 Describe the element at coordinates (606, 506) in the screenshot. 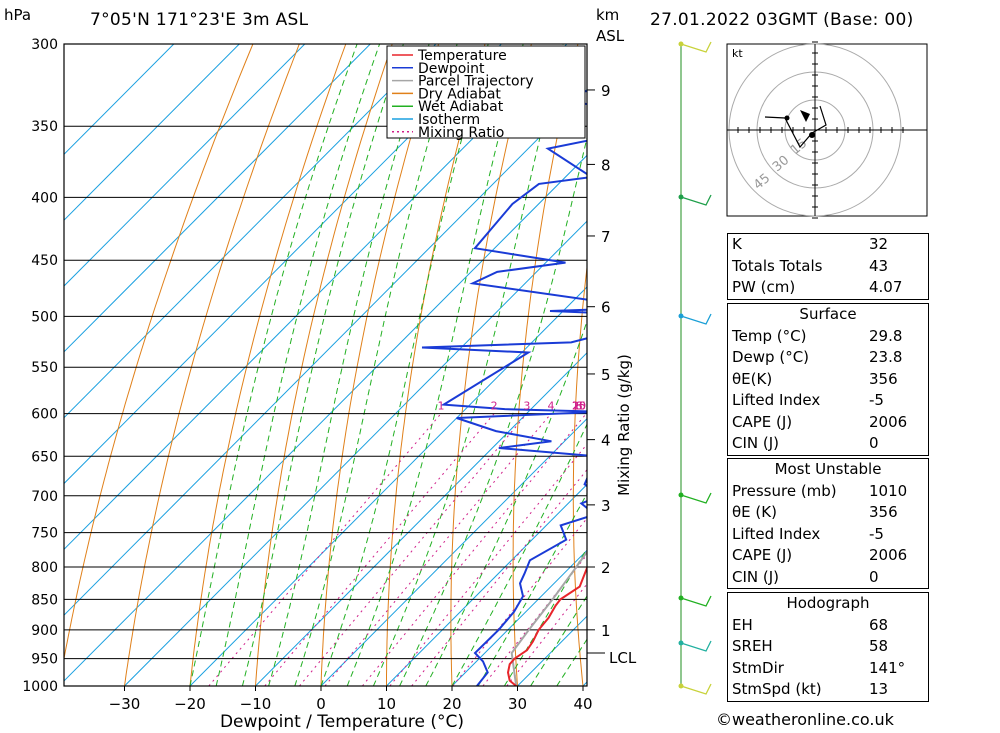

I see `height-tick-label: 3` at that location.